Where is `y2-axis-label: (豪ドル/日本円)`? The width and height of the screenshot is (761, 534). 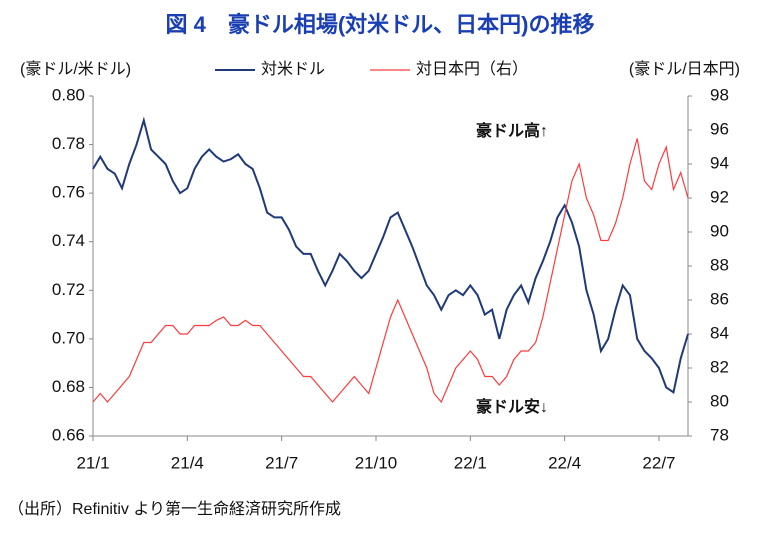 y2-axis-label: (豪ドル/日本円) is located at coordinates (684, 68).